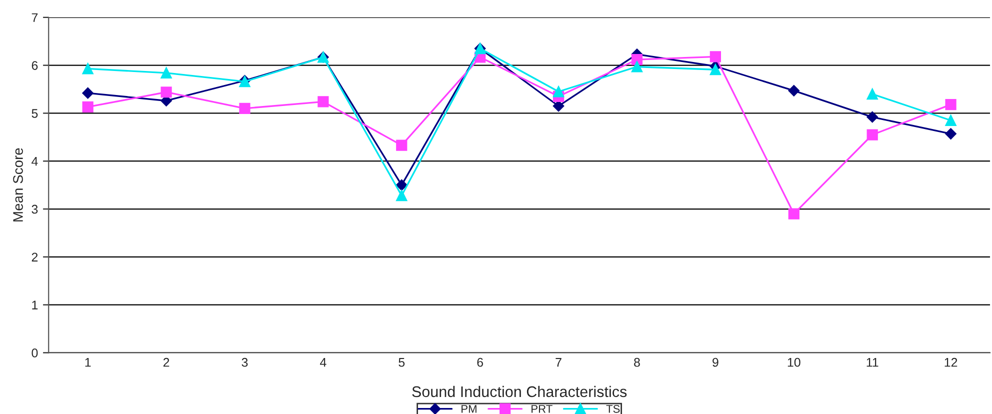  What do you see at coordinates (35, 209) in the screenshot?
I see `y-tick-label: 3` at bounding box center [35, 209].